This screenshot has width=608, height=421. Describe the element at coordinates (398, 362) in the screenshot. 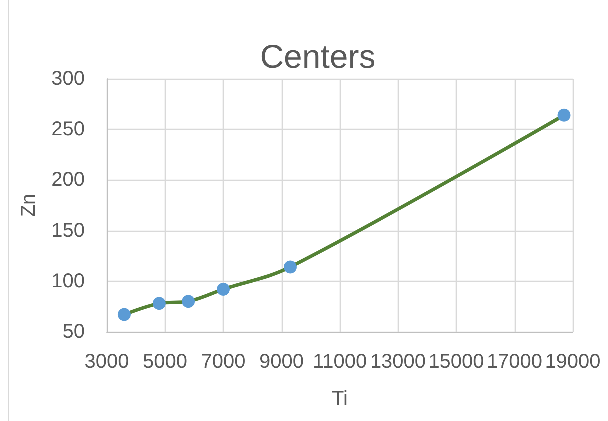

I see `x-tick-label: 13000` at that location.